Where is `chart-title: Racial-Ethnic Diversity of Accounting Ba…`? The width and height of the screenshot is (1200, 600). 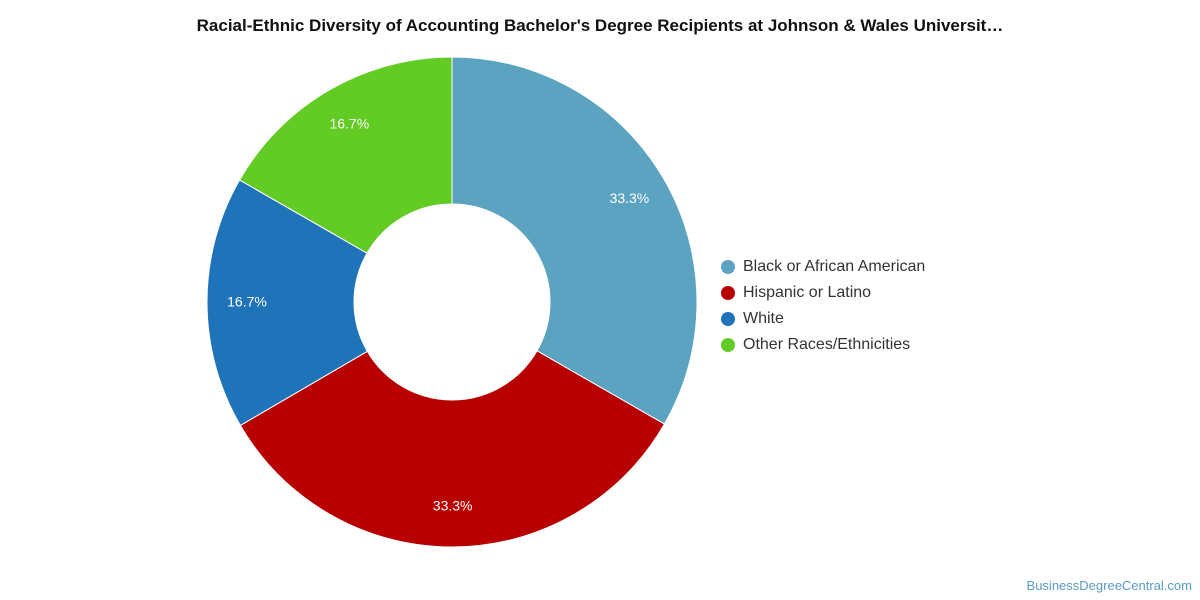
chart-title: Racial-Ethnic Diversity of Accounting Ba… is located at coordinates (600, 25).